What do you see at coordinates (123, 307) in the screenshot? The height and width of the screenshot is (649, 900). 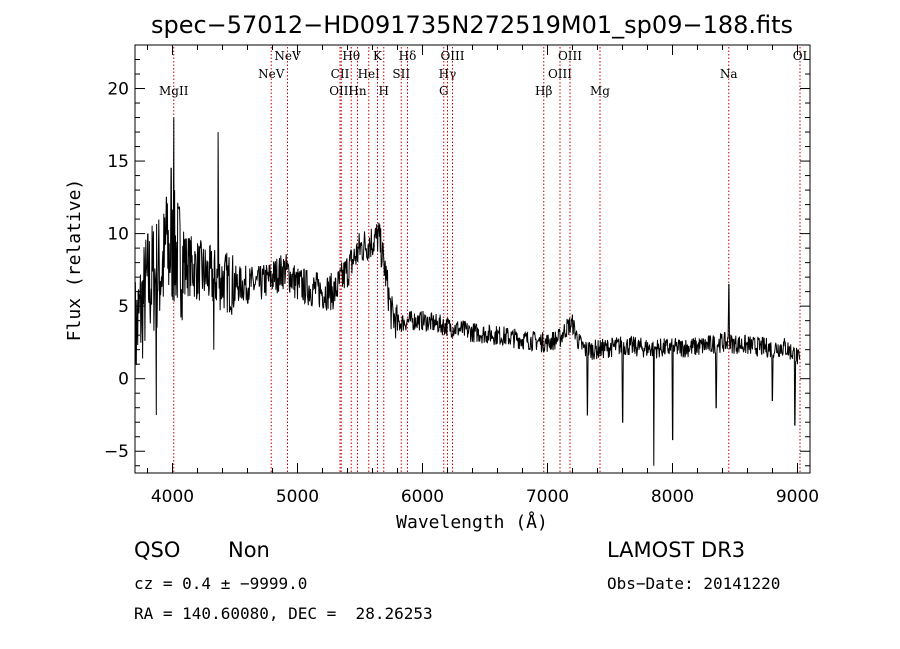 I see `y-tick-label: 5` at bounding box center [123, 307].